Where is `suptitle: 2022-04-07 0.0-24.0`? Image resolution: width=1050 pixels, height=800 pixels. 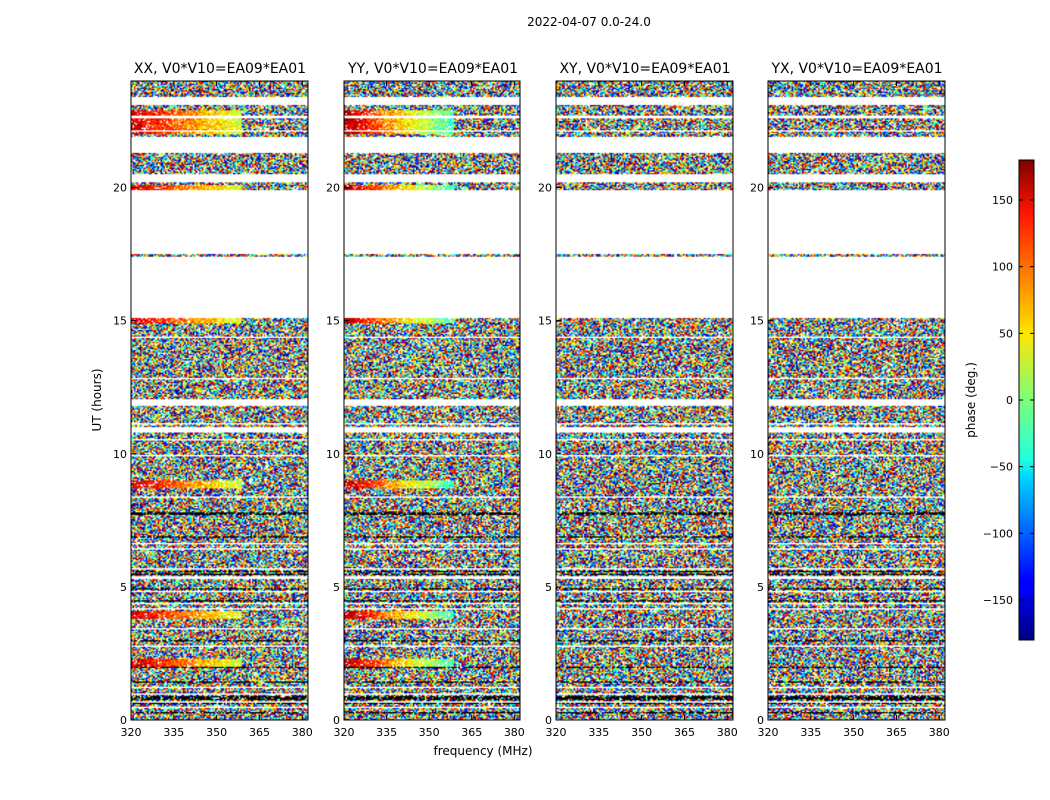
suptitle: 2022-04-07 0.0-24.0 is located at coordinates (589, 22).